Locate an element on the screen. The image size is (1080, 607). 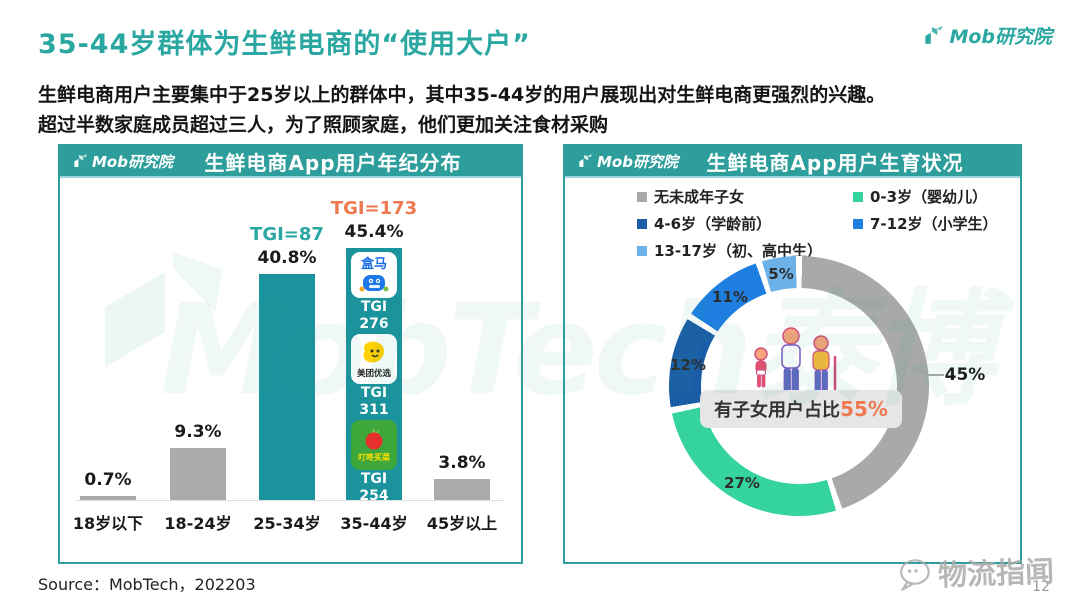
bar-value-label: 0.7% is located at coordinates (108, 480).